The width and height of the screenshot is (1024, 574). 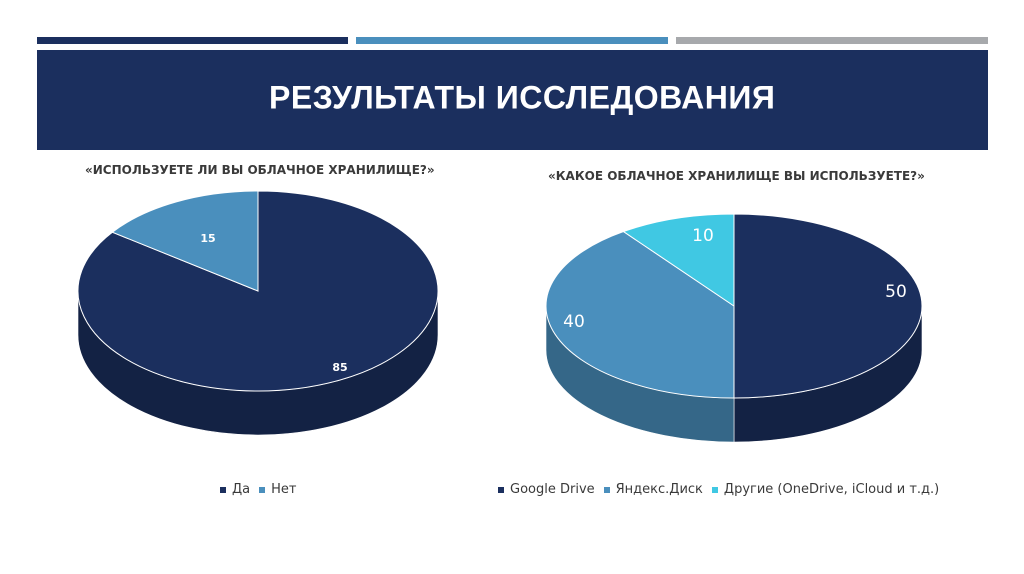 I want to click on legend-label-other: Другие (OneDrive, iCloud и т.д.), so click(x=831, y=489).